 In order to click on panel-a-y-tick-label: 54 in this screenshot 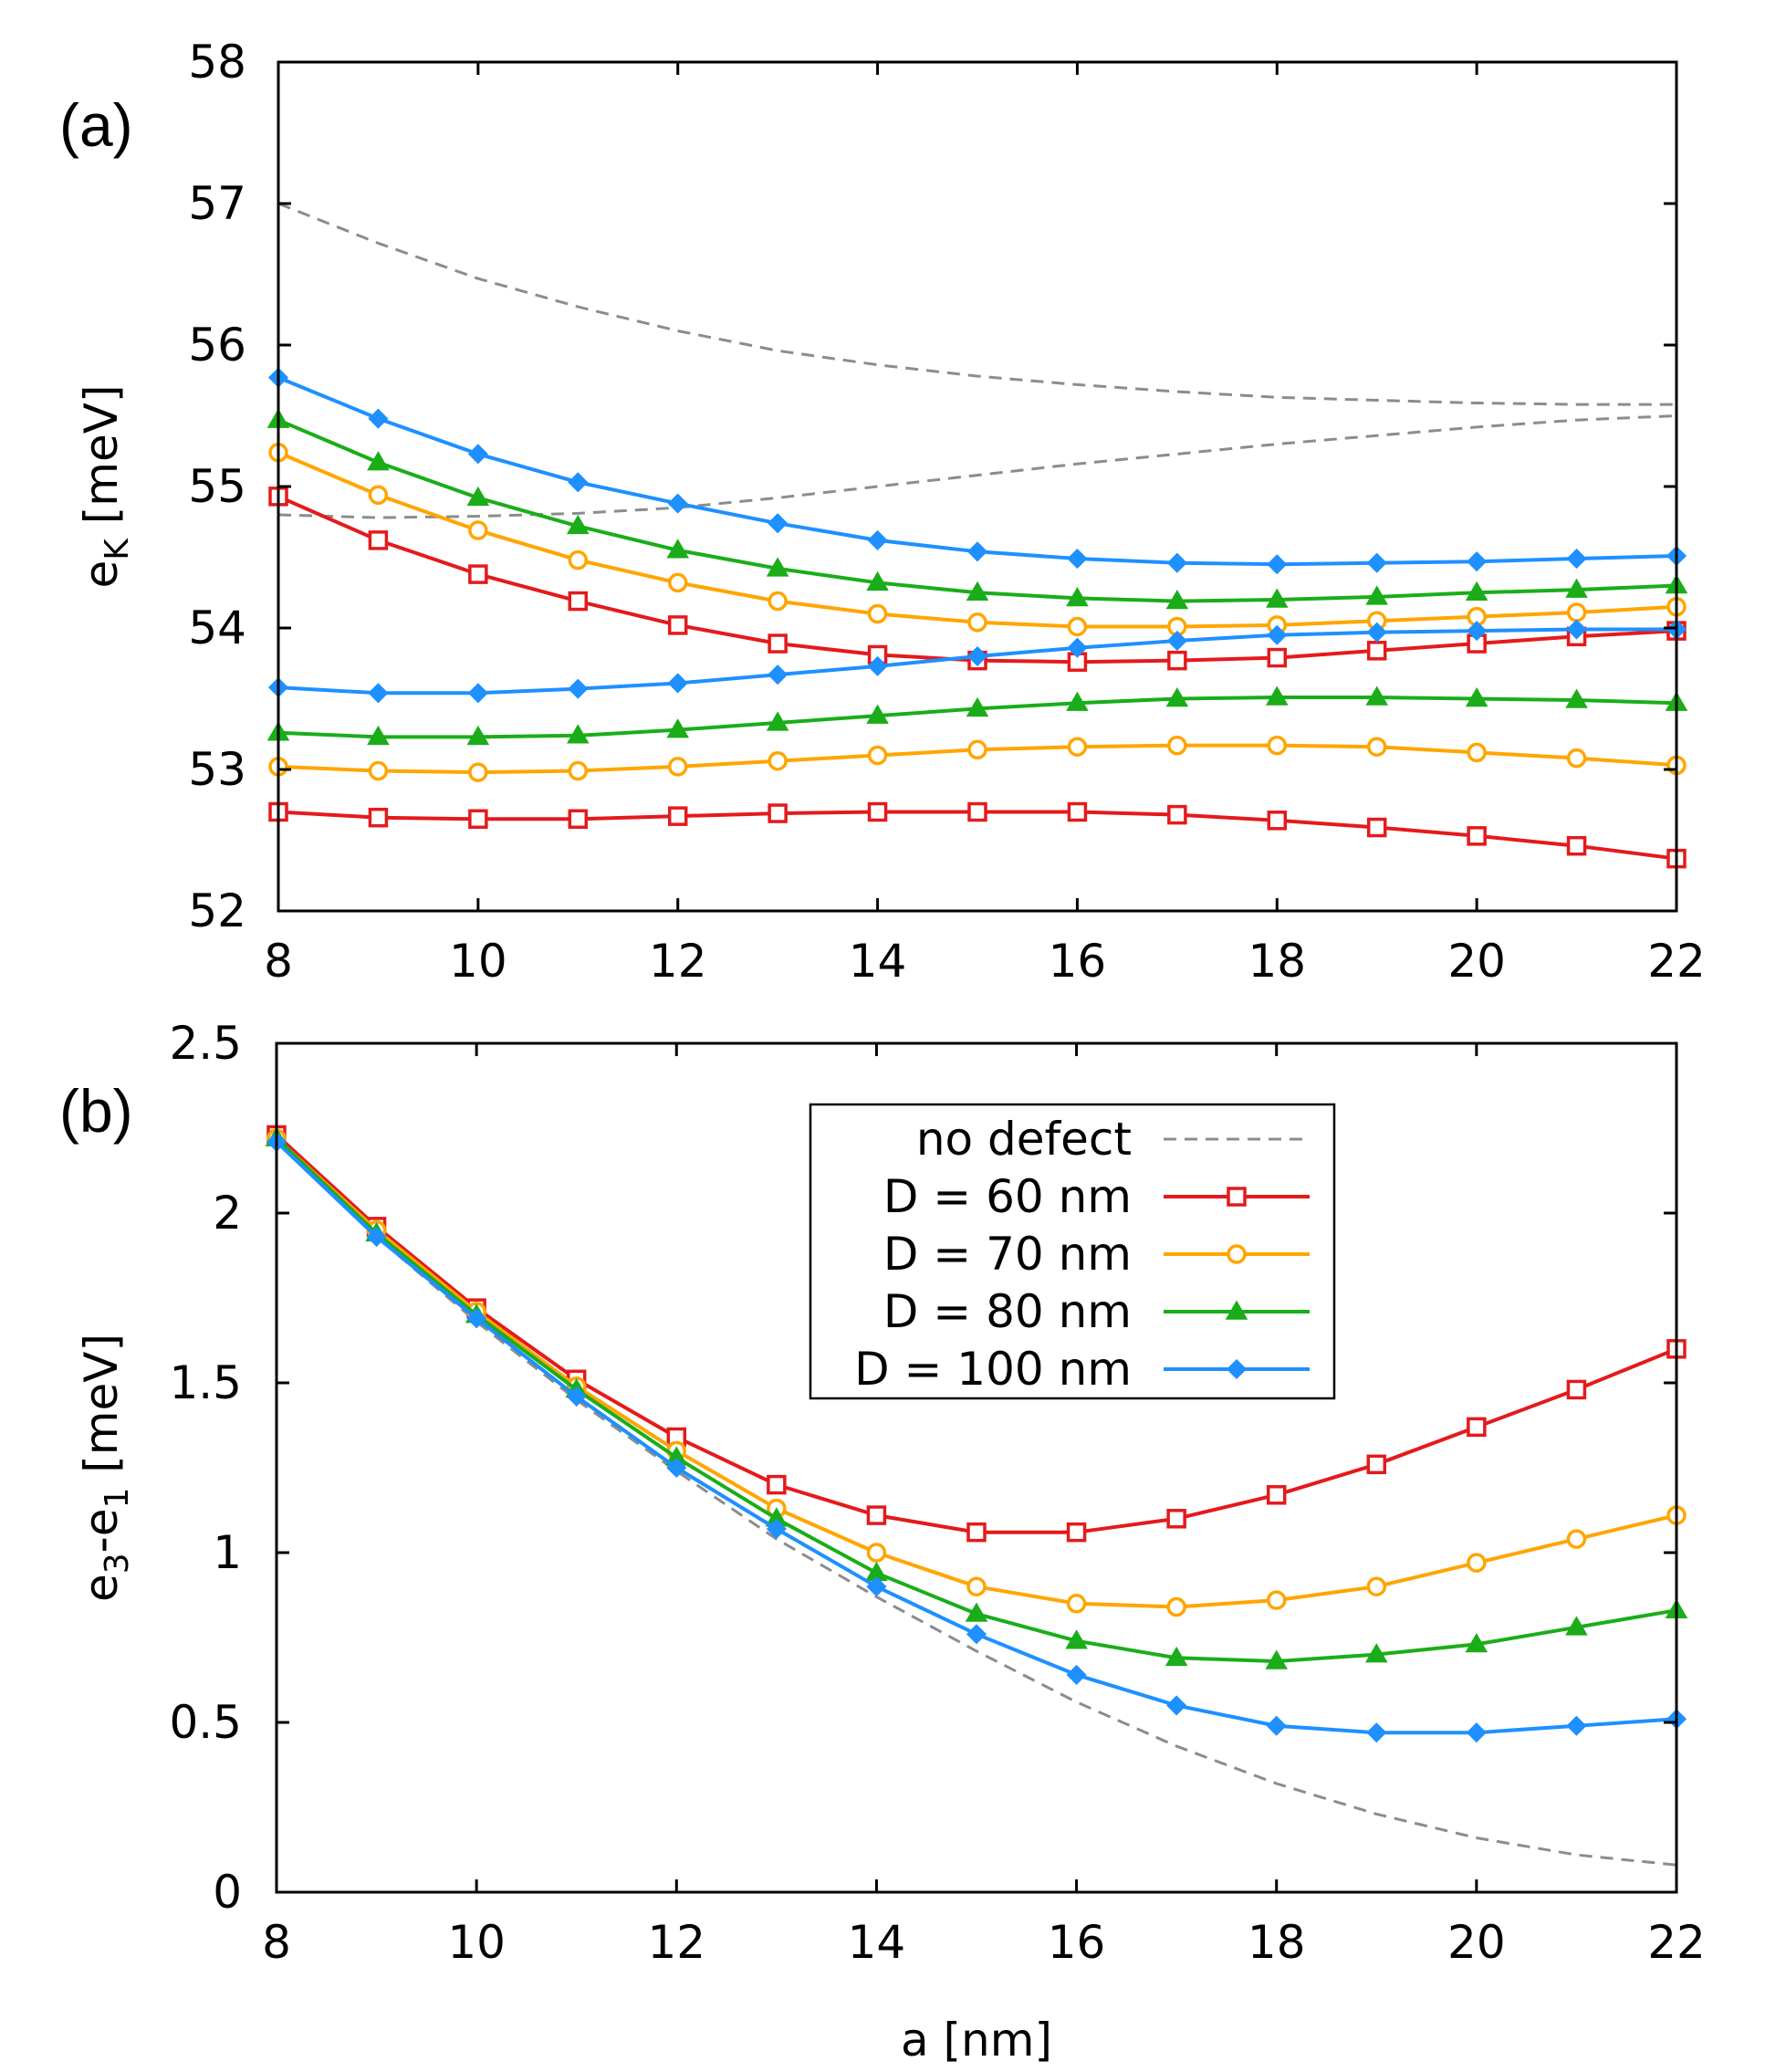, I will do `click(217, 628)`.